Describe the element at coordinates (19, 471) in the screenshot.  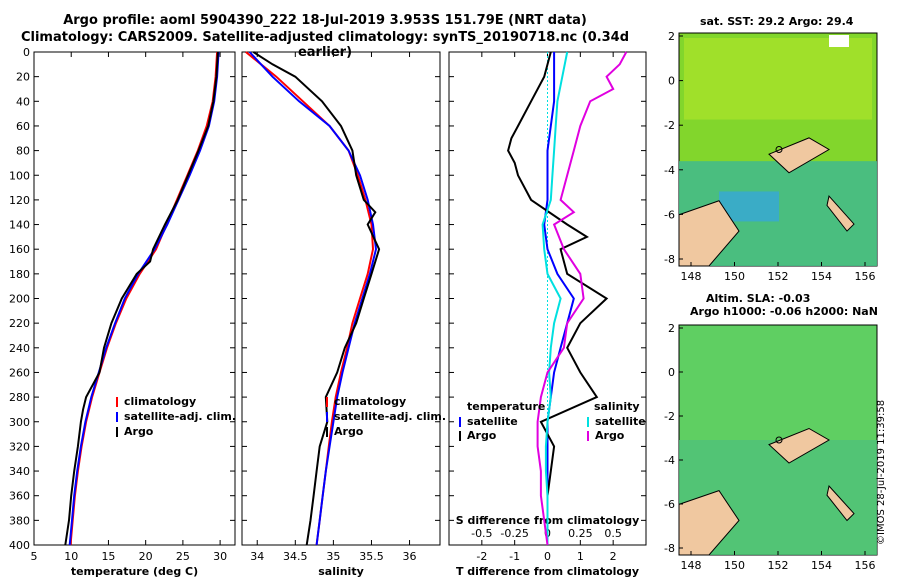
I see `y-tick-label: 340` at that location.